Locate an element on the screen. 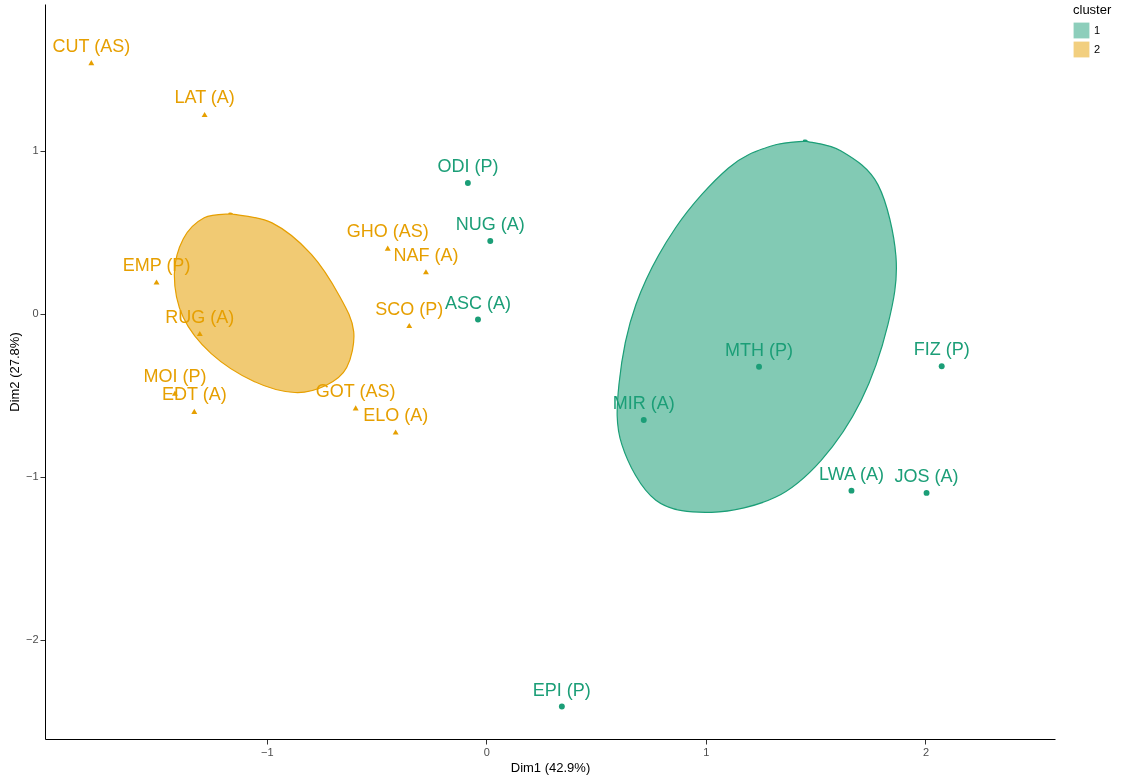 The width and height of the screenshot is (1141, 783). legend-label: 2 is located at coordinates (1097, 48).